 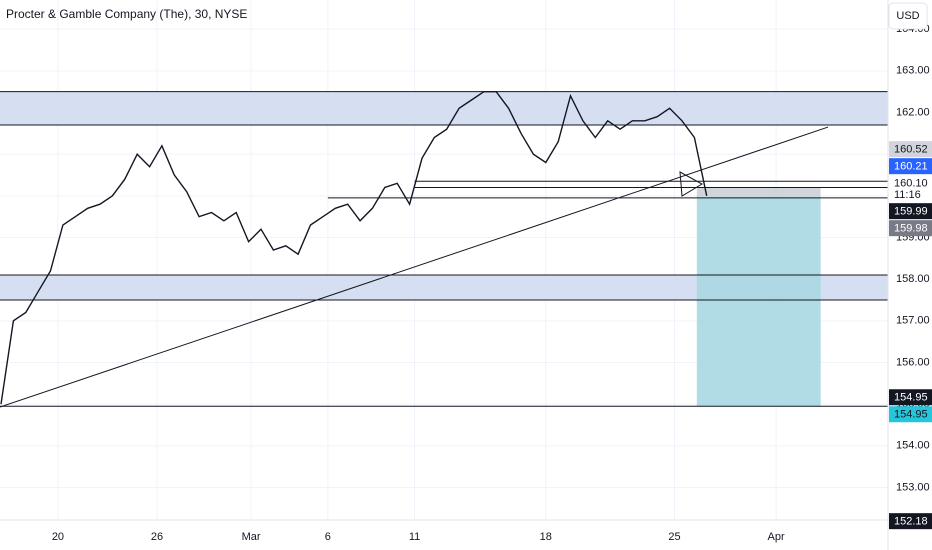 What do you see at coordinates (758, 301) in the screenshot?
I see `target-zone` at bounding box center [758, 301].